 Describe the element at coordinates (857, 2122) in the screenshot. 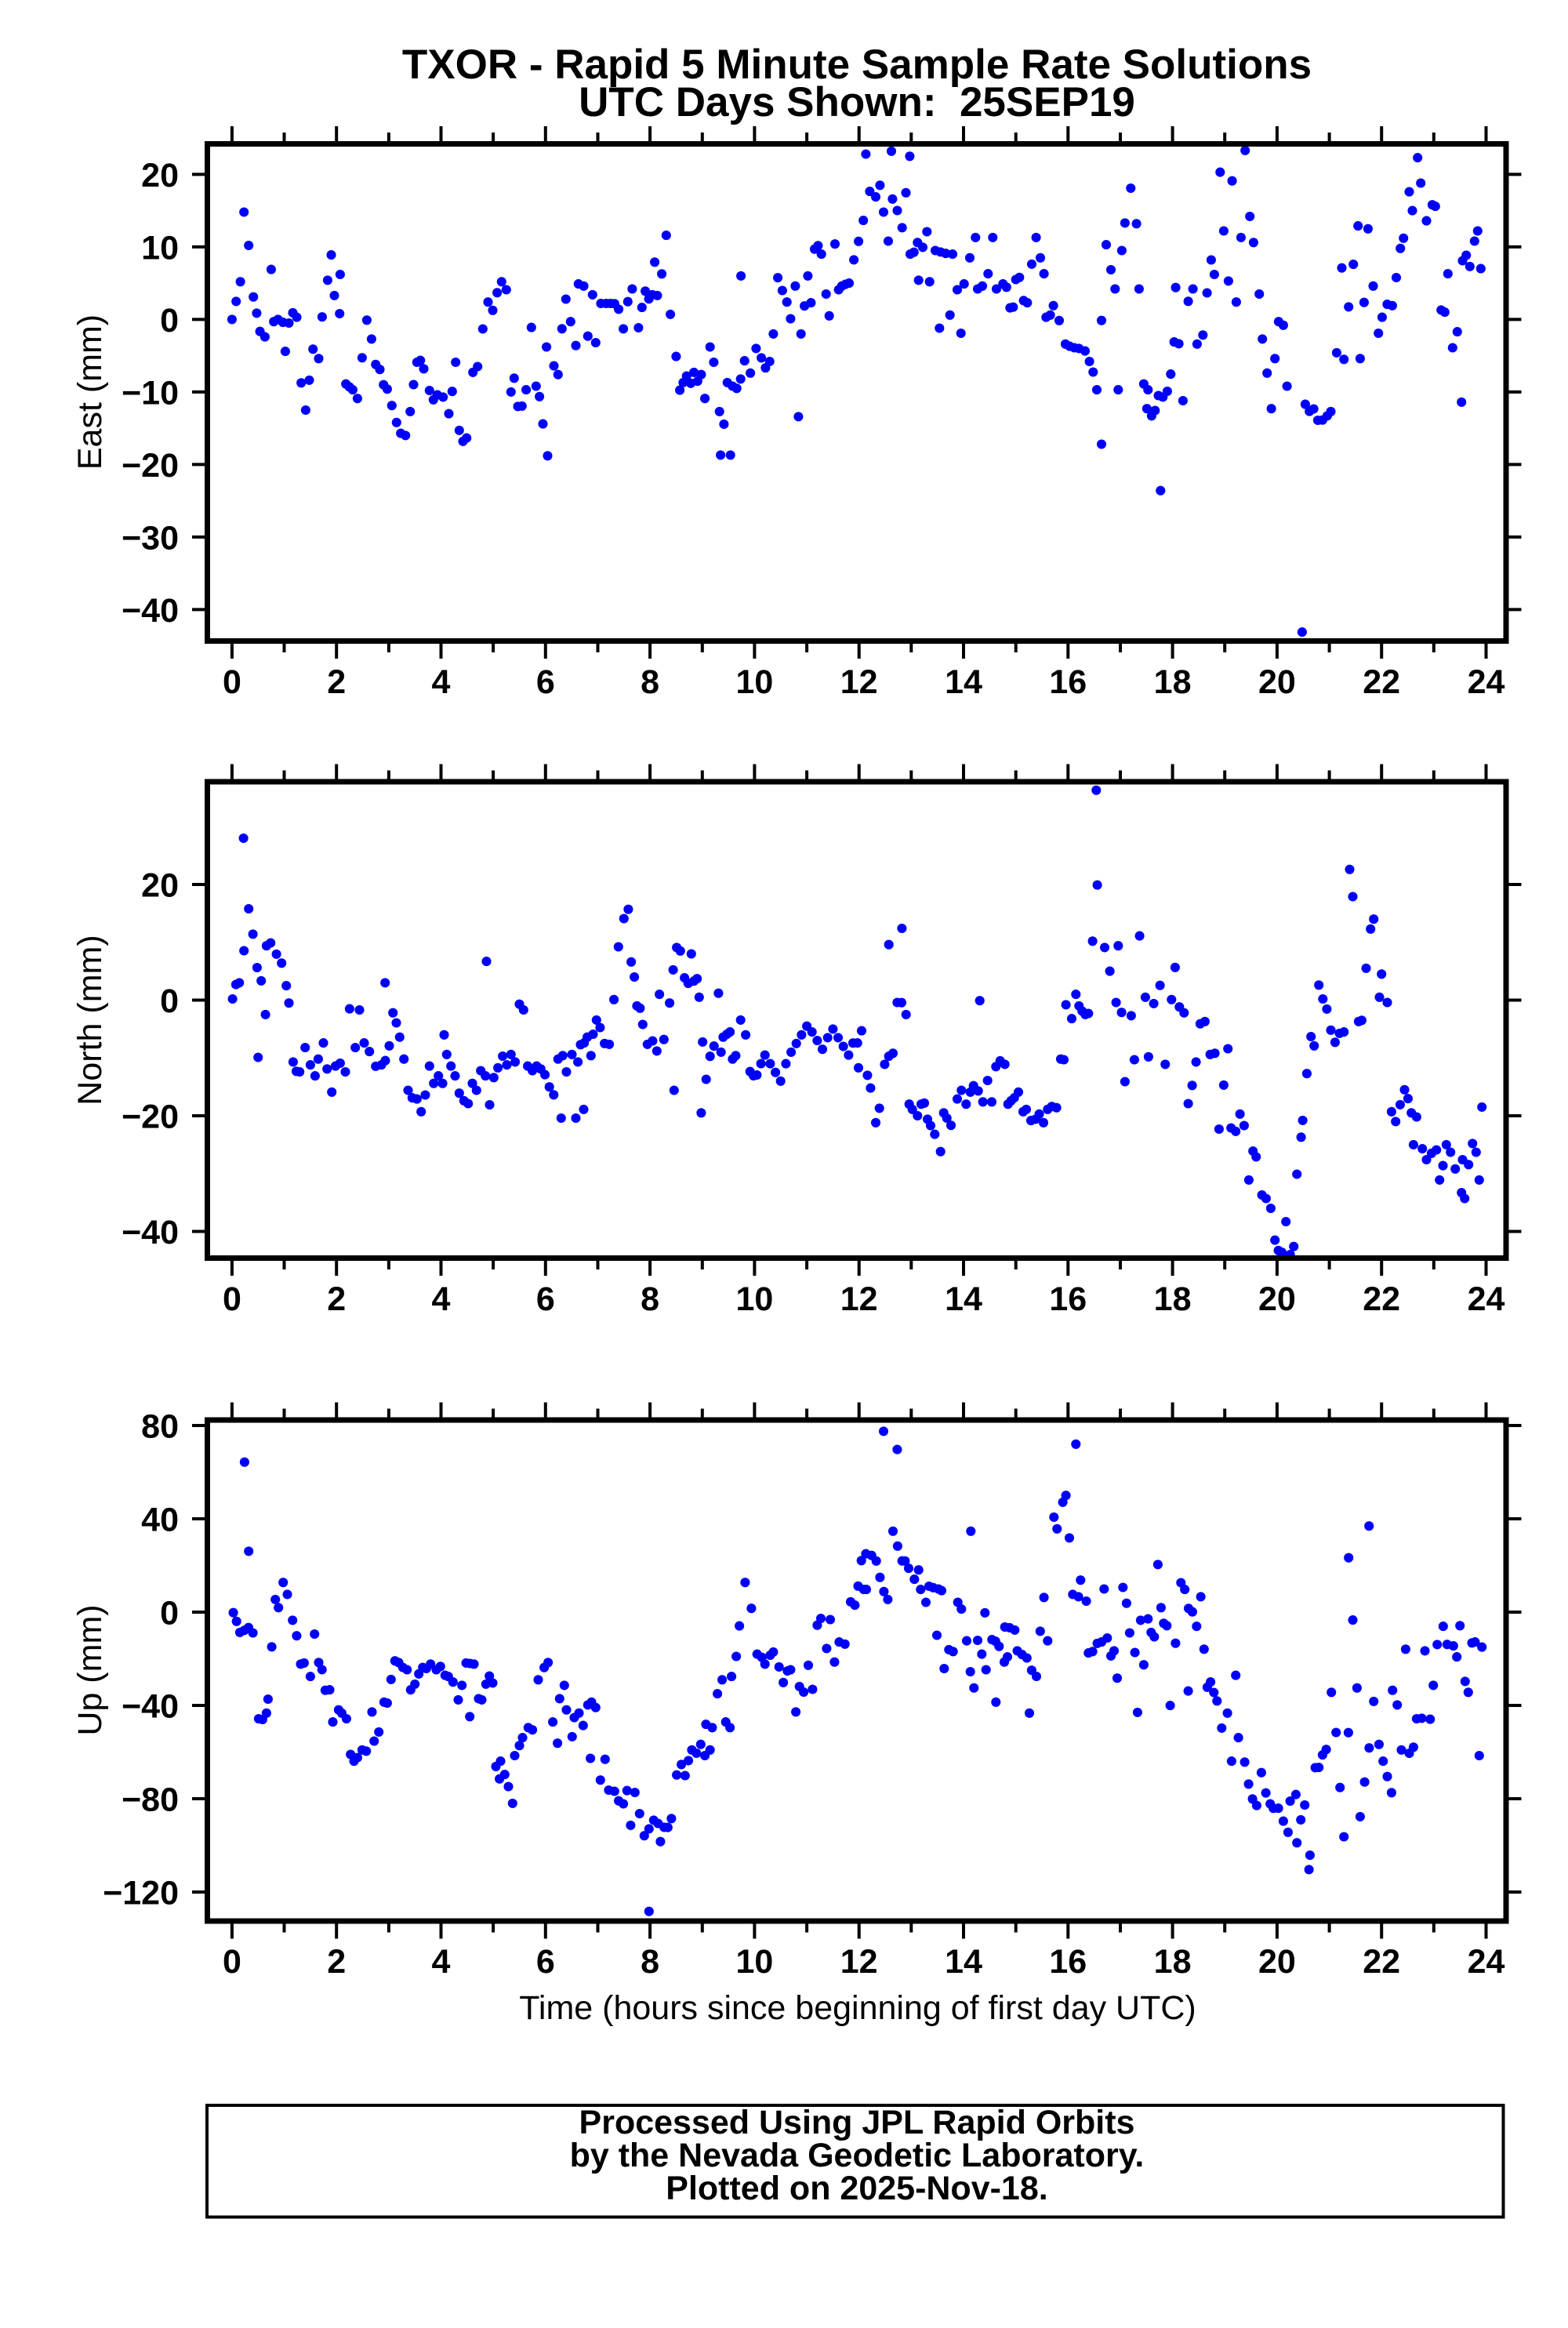

I see `svg-text:Processed Using JPL Rapid Orbi: Processed Using JPL Rapid Orbits` at that location.